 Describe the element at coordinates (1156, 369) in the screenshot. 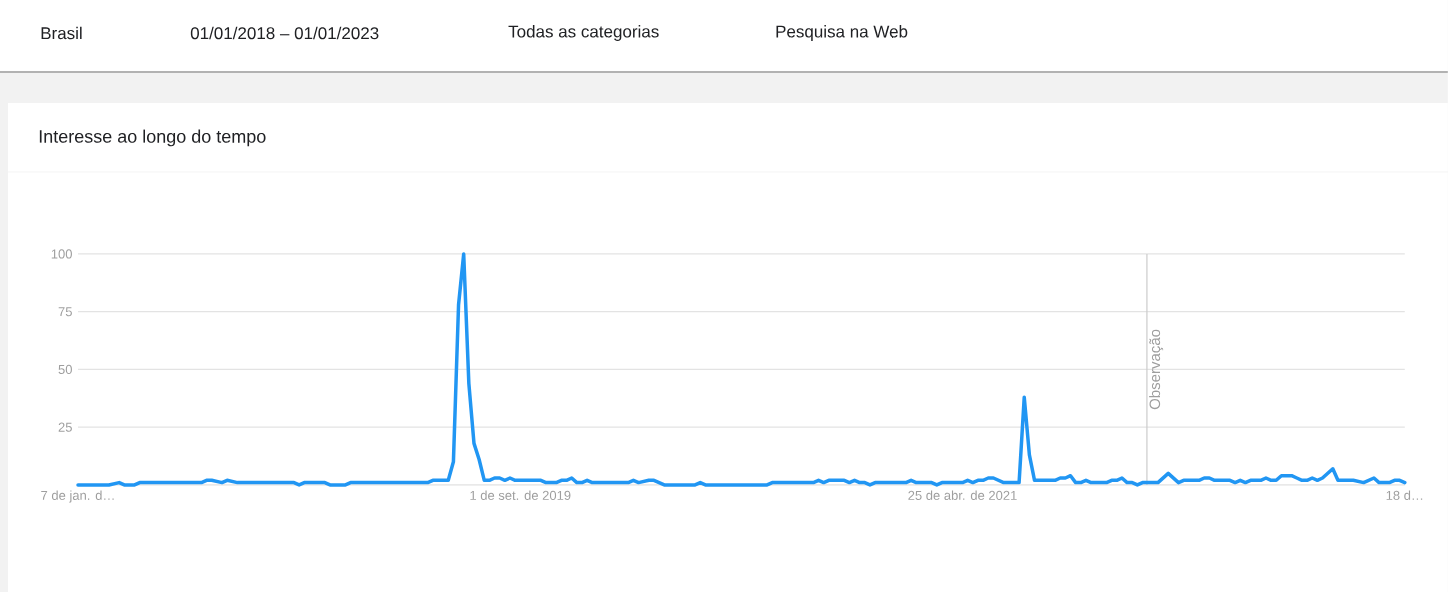

I see `ref-line-label: Observação` at that location.